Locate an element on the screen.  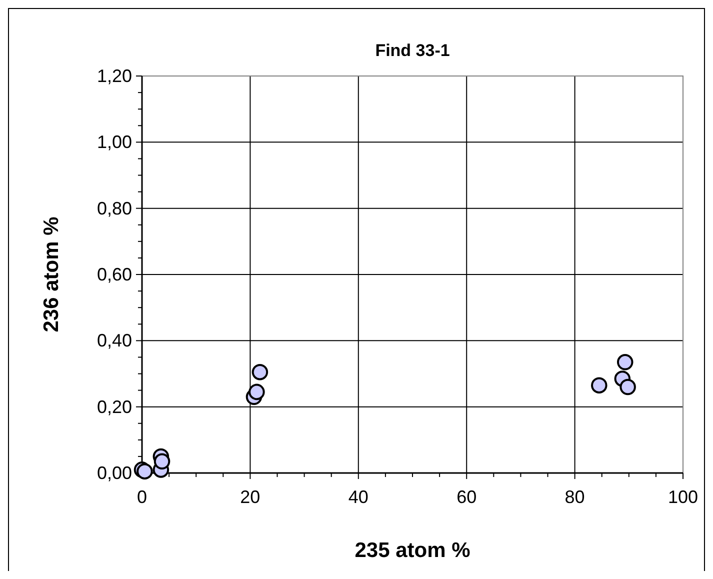
y-axis-title: 236 atom % is located at coordinates (51, 274).